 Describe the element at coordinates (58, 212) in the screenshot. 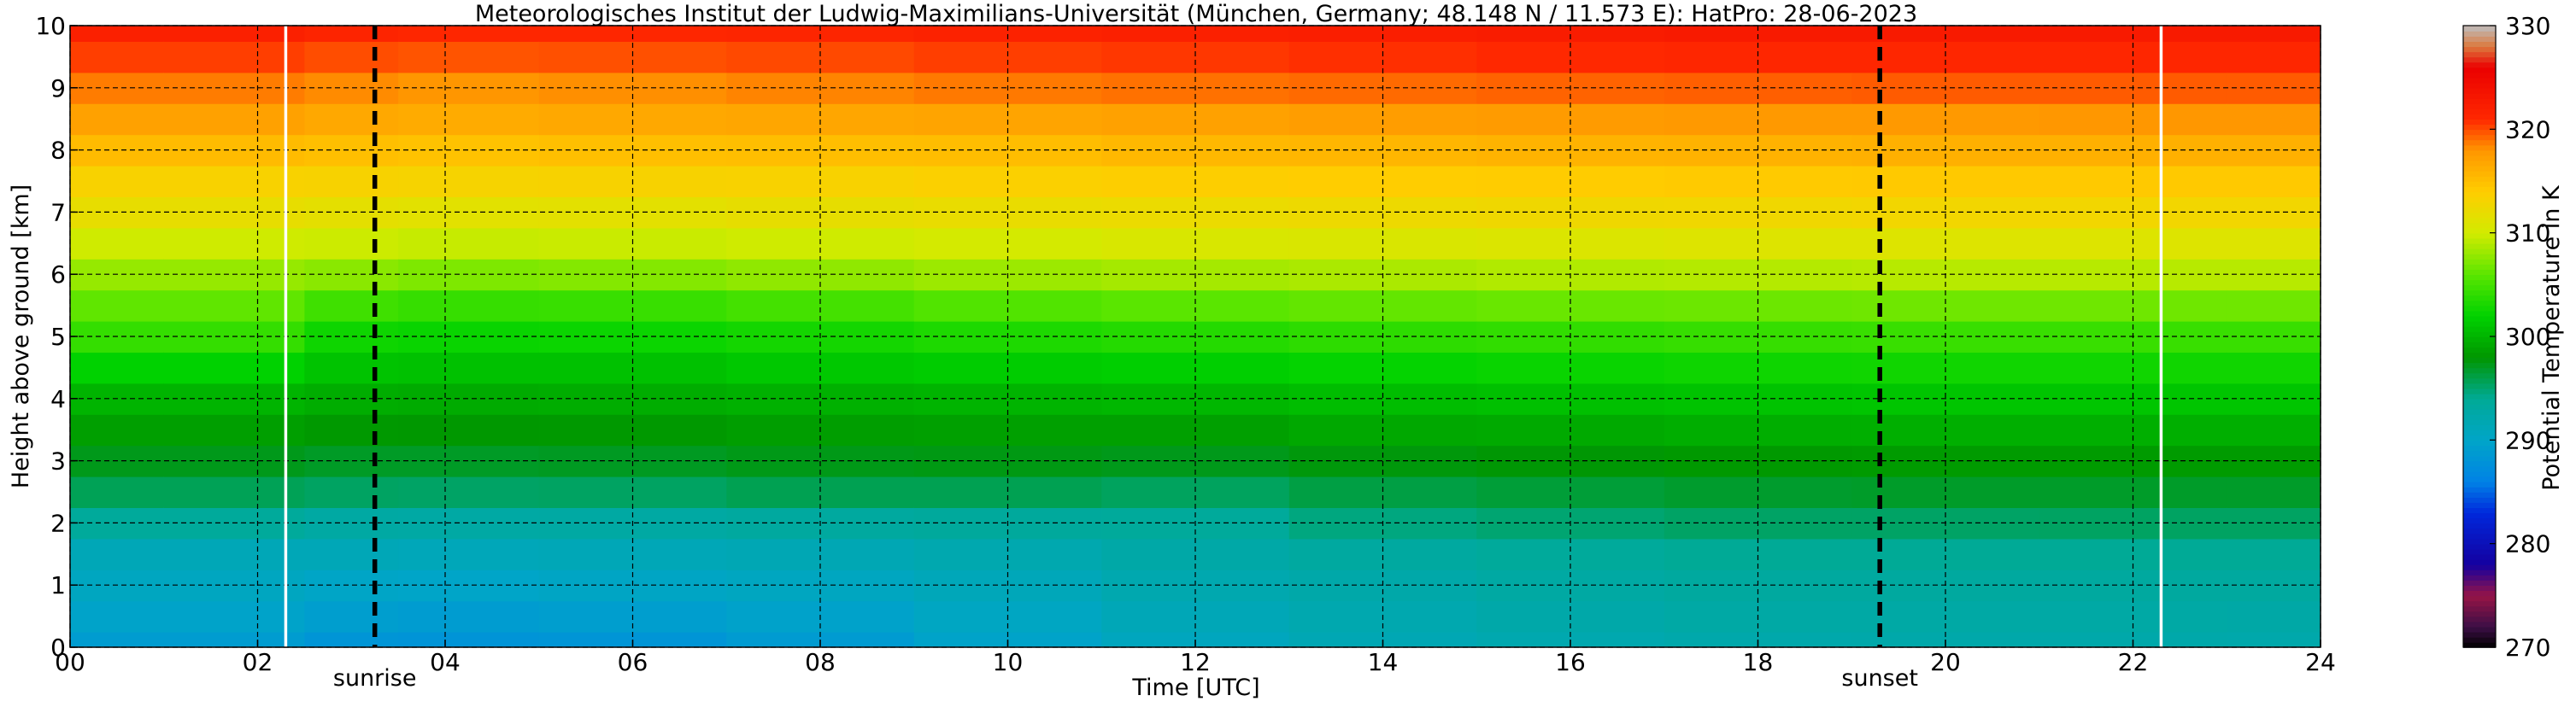

I see `y-tick-label: 7` at that location.